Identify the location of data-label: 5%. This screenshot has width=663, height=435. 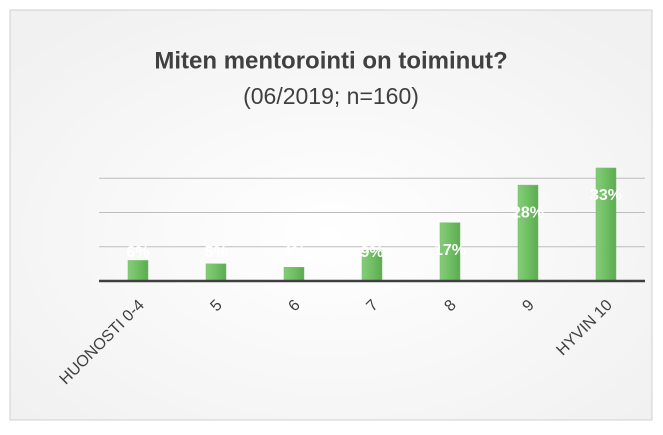
(215, 252).